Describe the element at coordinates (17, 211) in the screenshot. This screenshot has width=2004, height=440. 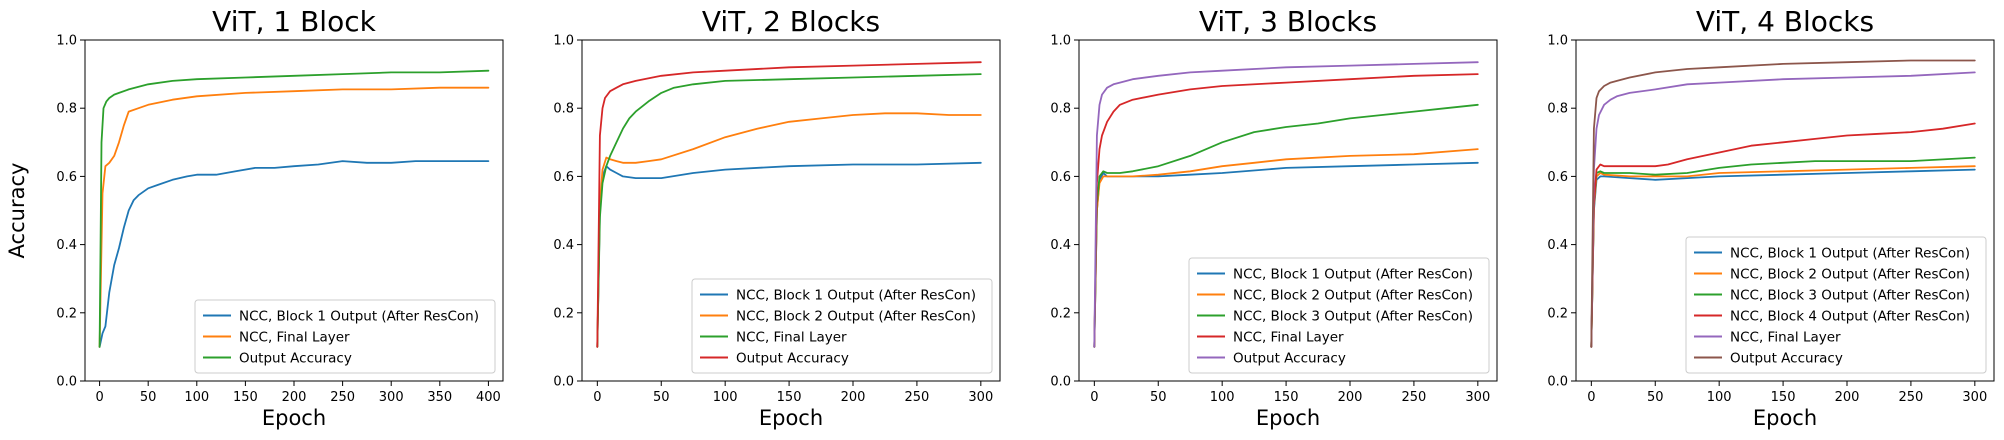
I see `y-axis-label: Accuracy` at that location.